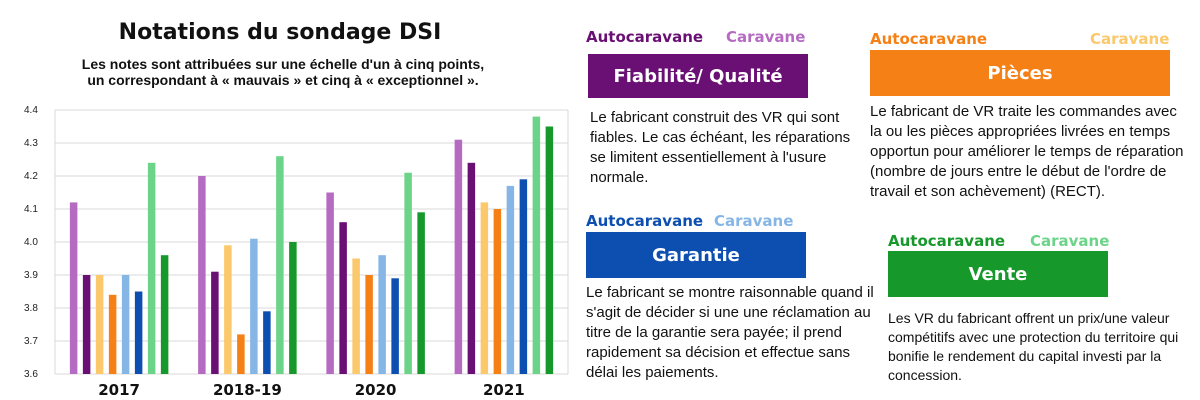 Image resolution: width=1200 pixels, height=400 pixels. I want to click on y-tick-label: 3.7, so click(31, 341).